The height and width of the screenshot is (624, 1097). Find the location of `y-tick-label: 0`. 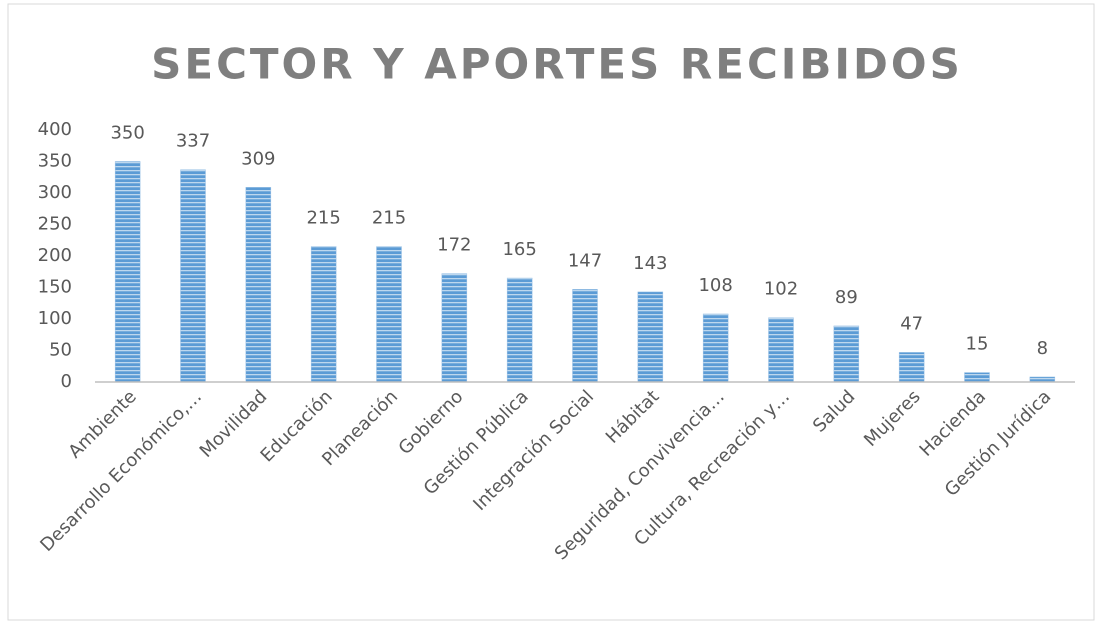

y-tick-label: 0 is located at coordinates (66, 381).